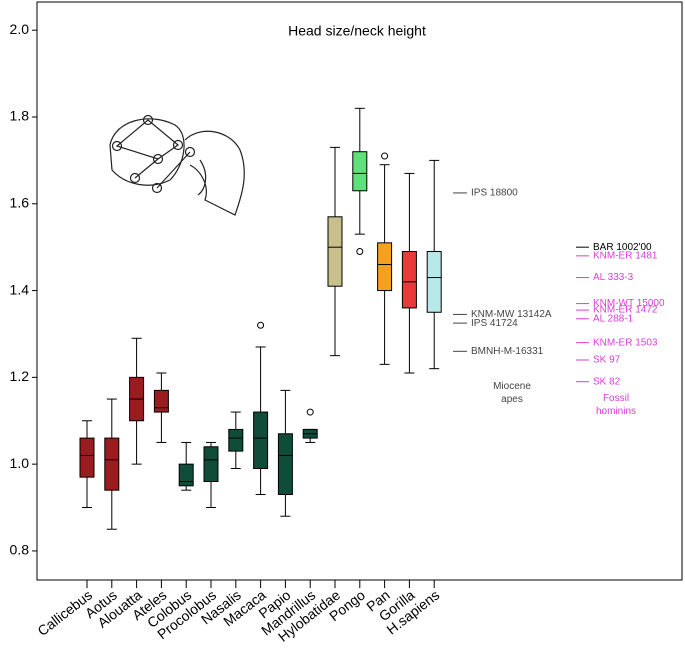 The width and height of the screenshot is (685, 667). I want to click on group-label: Fossil hominins, so click(616, 405).